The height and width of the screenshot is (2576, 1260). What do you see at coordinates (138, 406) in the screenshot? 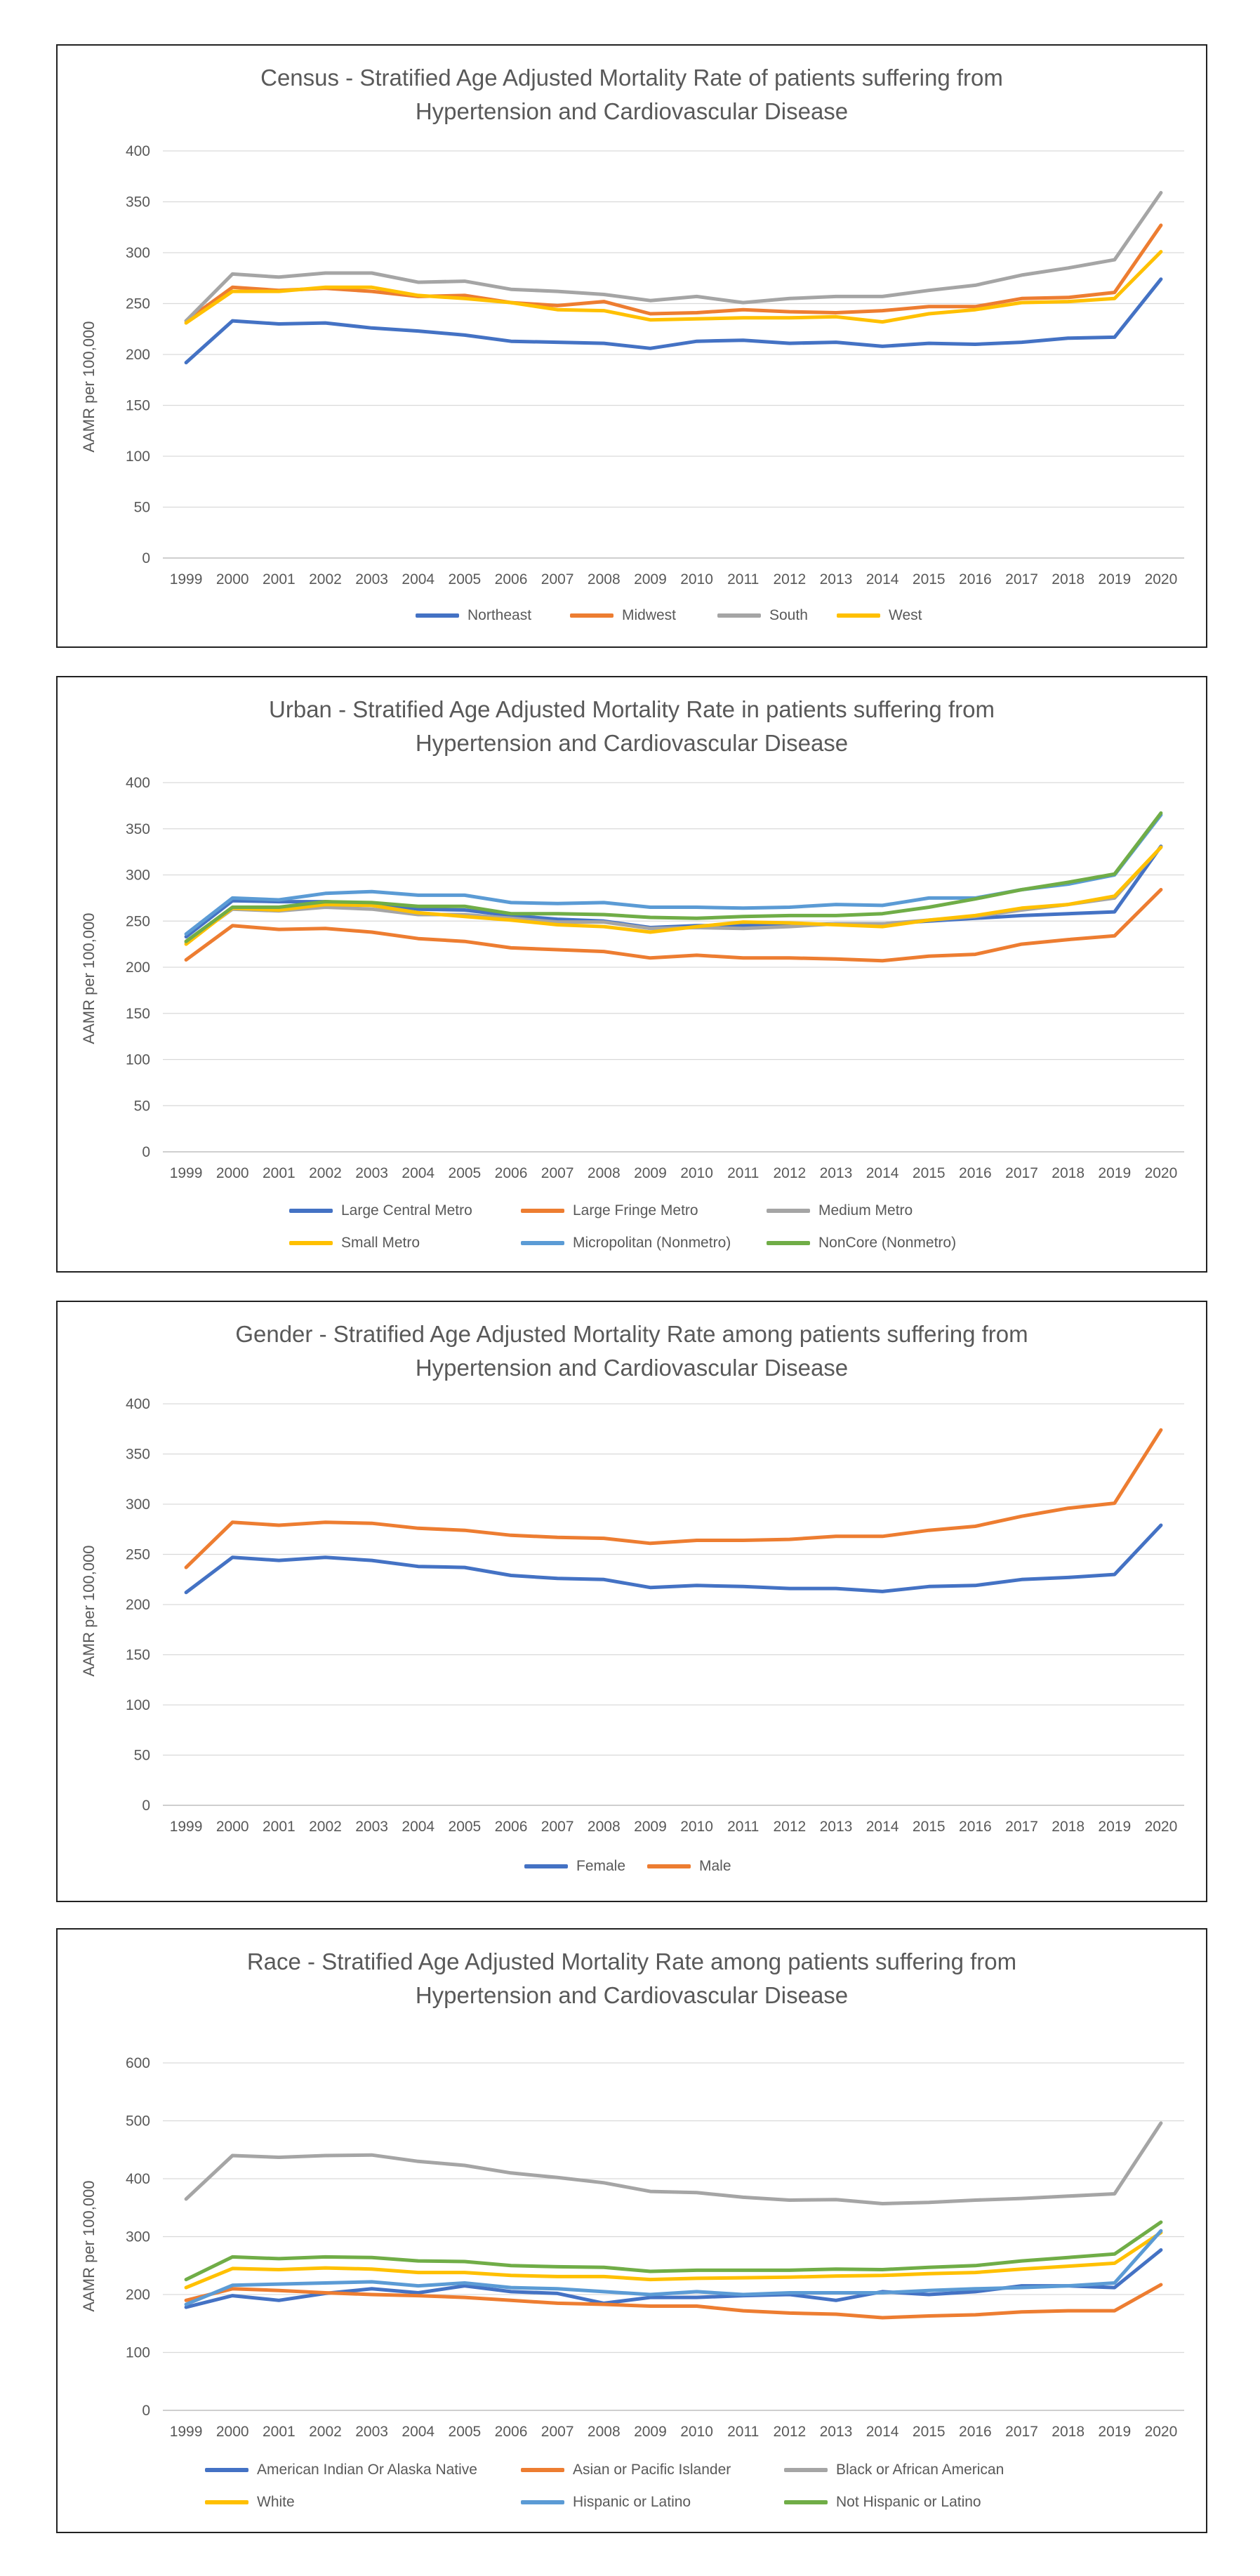
I see `y-tick-label: 150` at bounding box center [138, 406].